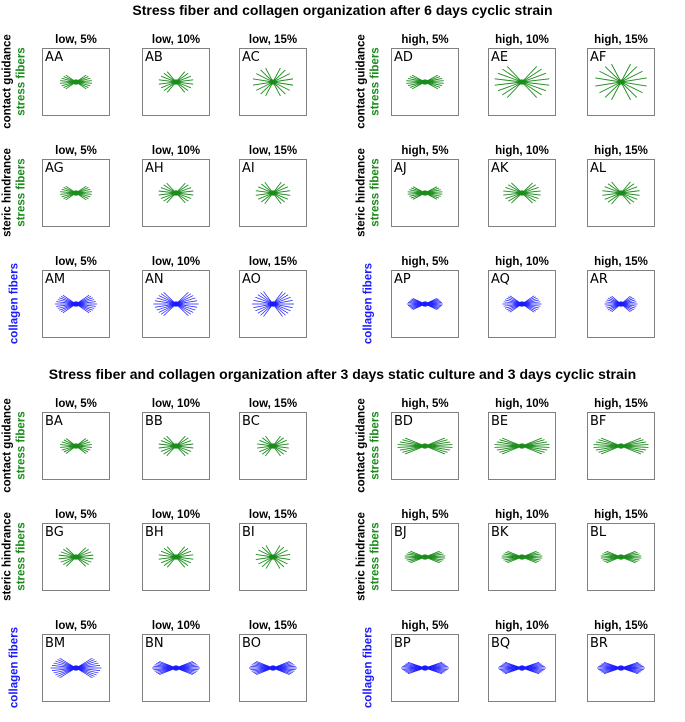 The width and height of the screenshot is (685, 722). I want to click on panel-bj: BJ, so click(425, 557).